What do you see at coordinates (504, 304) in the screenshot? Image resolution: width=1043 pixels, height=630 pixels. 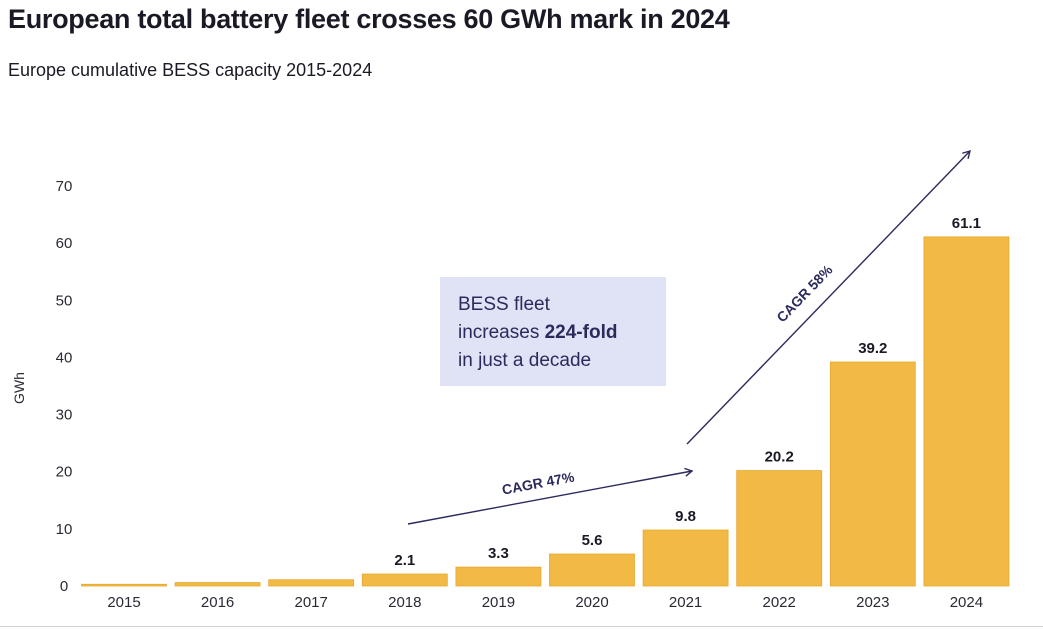 I see `callout-line-1: BESS fleet` at bounding box center [504, 304].